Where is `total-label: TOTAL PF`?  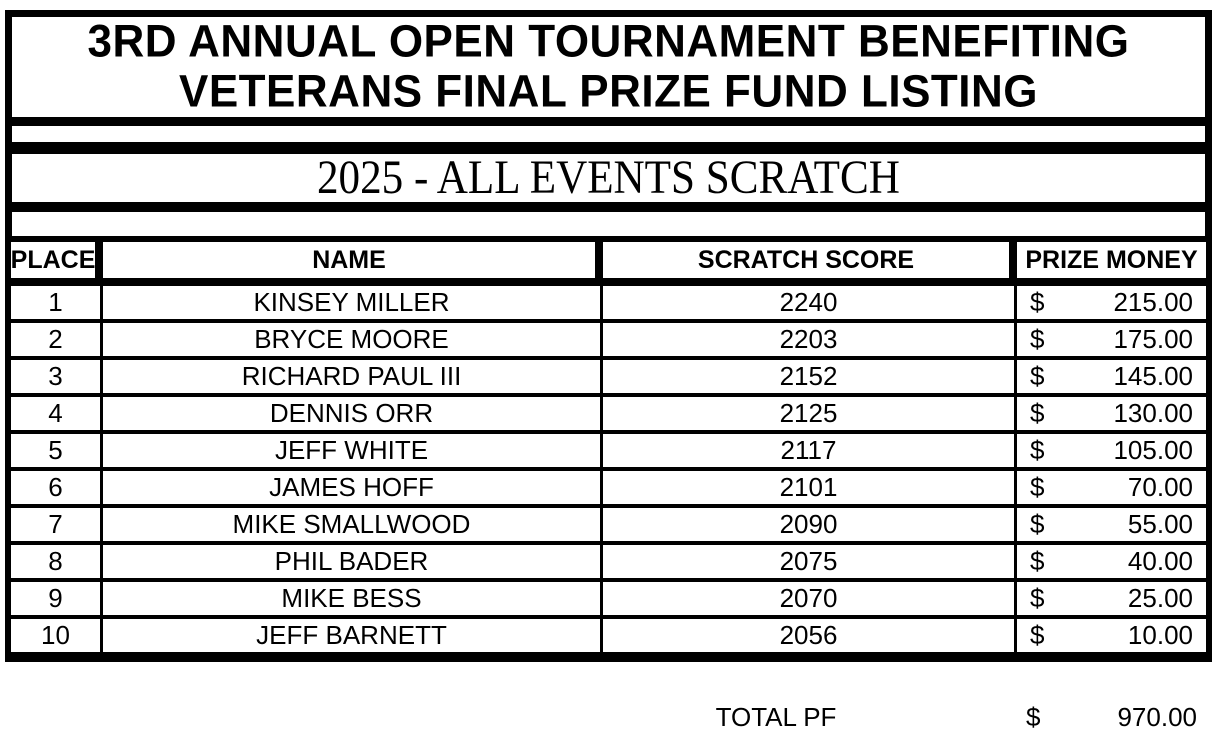 total-label: TOTAL PF is located at coordinates (776, 717).